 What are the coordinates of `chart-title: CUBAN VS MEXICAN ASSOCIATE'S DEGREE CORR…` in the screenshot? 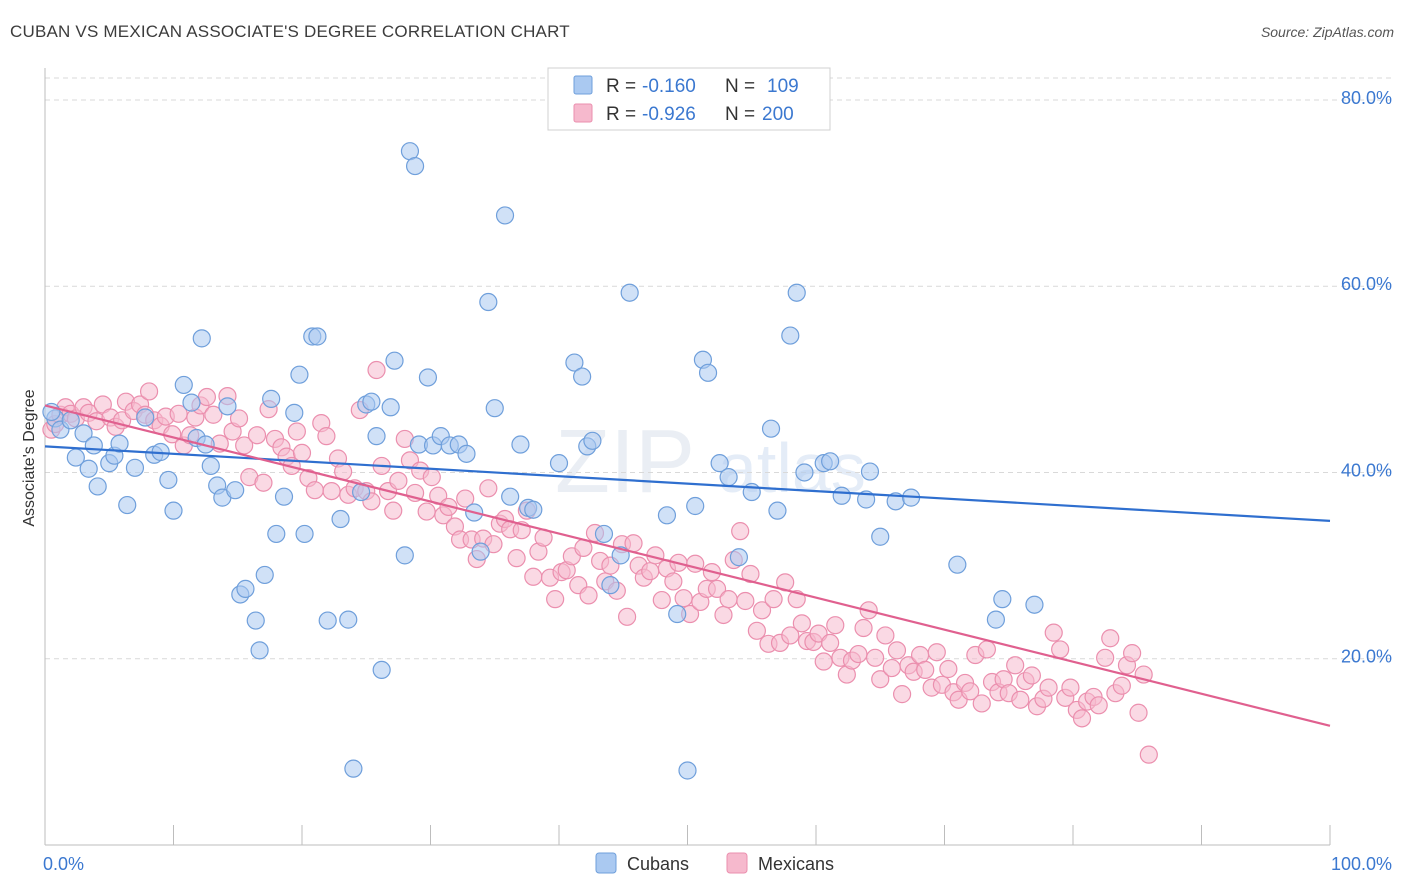 It's located at (290, 31).